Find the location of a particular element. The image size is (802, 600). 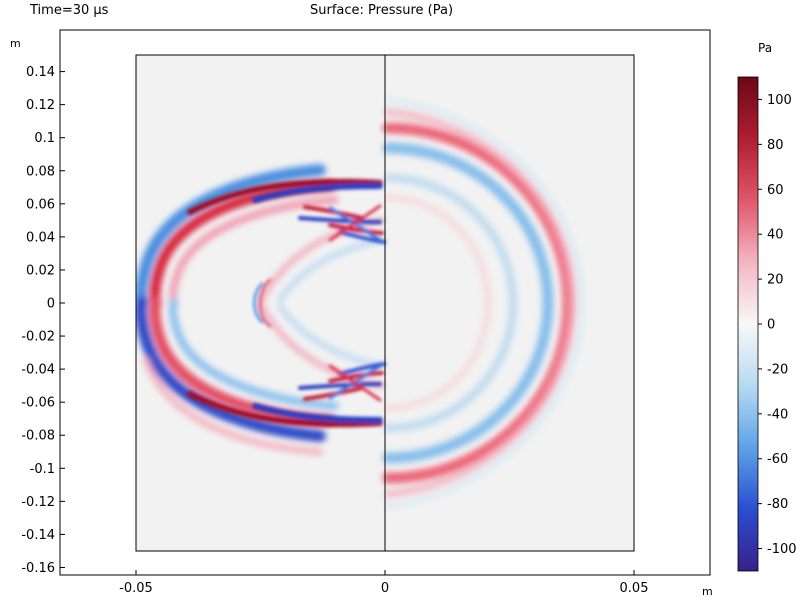

y-tick-label: 0.02 is located at coordinates (40, 270).